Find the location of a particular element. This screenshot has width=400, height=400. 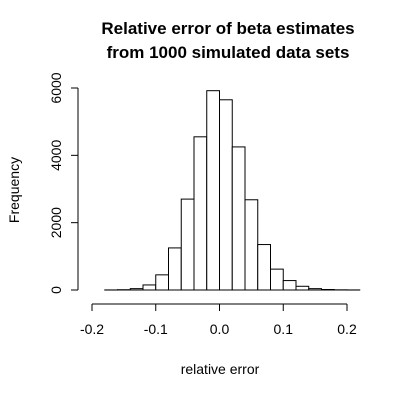

chart-title-line-2: from 1000 simulated data sets is located at coordinates (228, 52).